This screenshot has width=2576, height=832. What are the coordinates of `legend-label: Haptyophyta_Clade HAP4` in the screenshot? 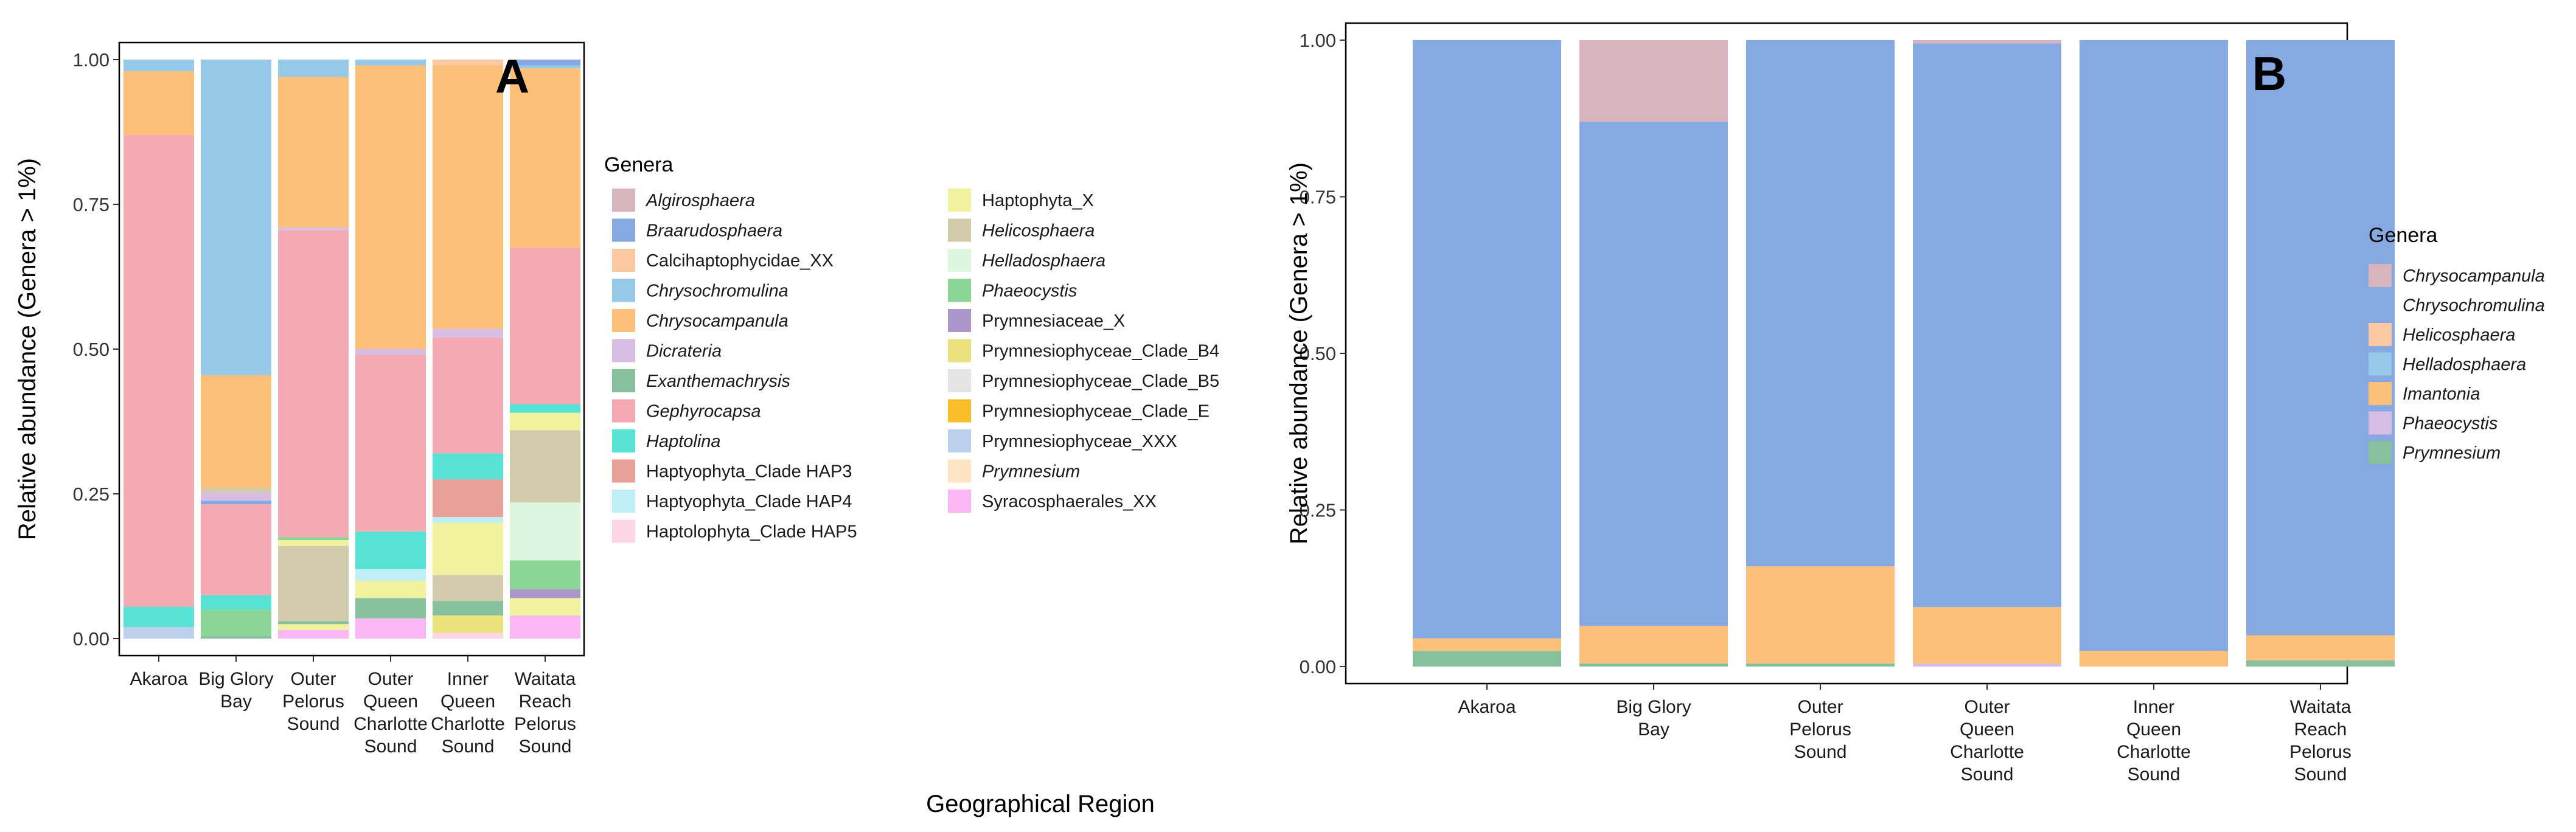 It's located at (749, 501).